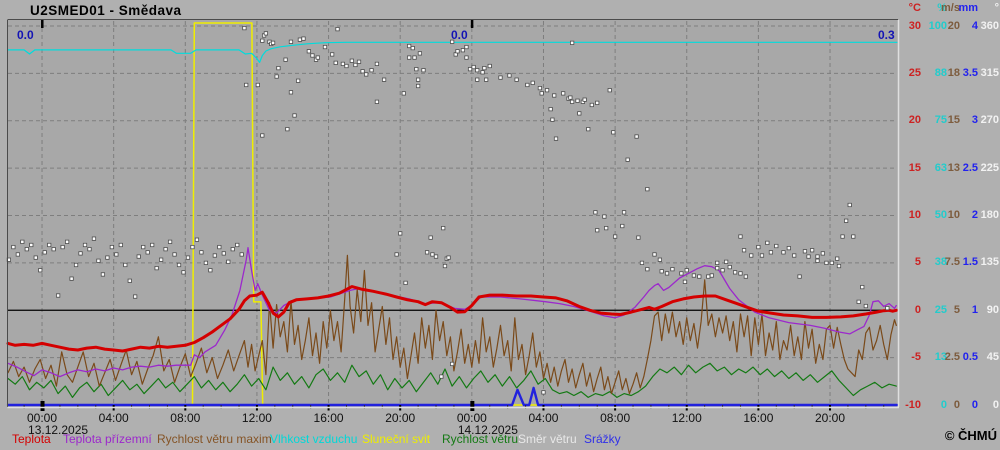 This screenshot has height=450, width=1000. Describe the element at coordinates (970, 72) in the screenshot. I see `right-axis-value: 3.5` at that location.